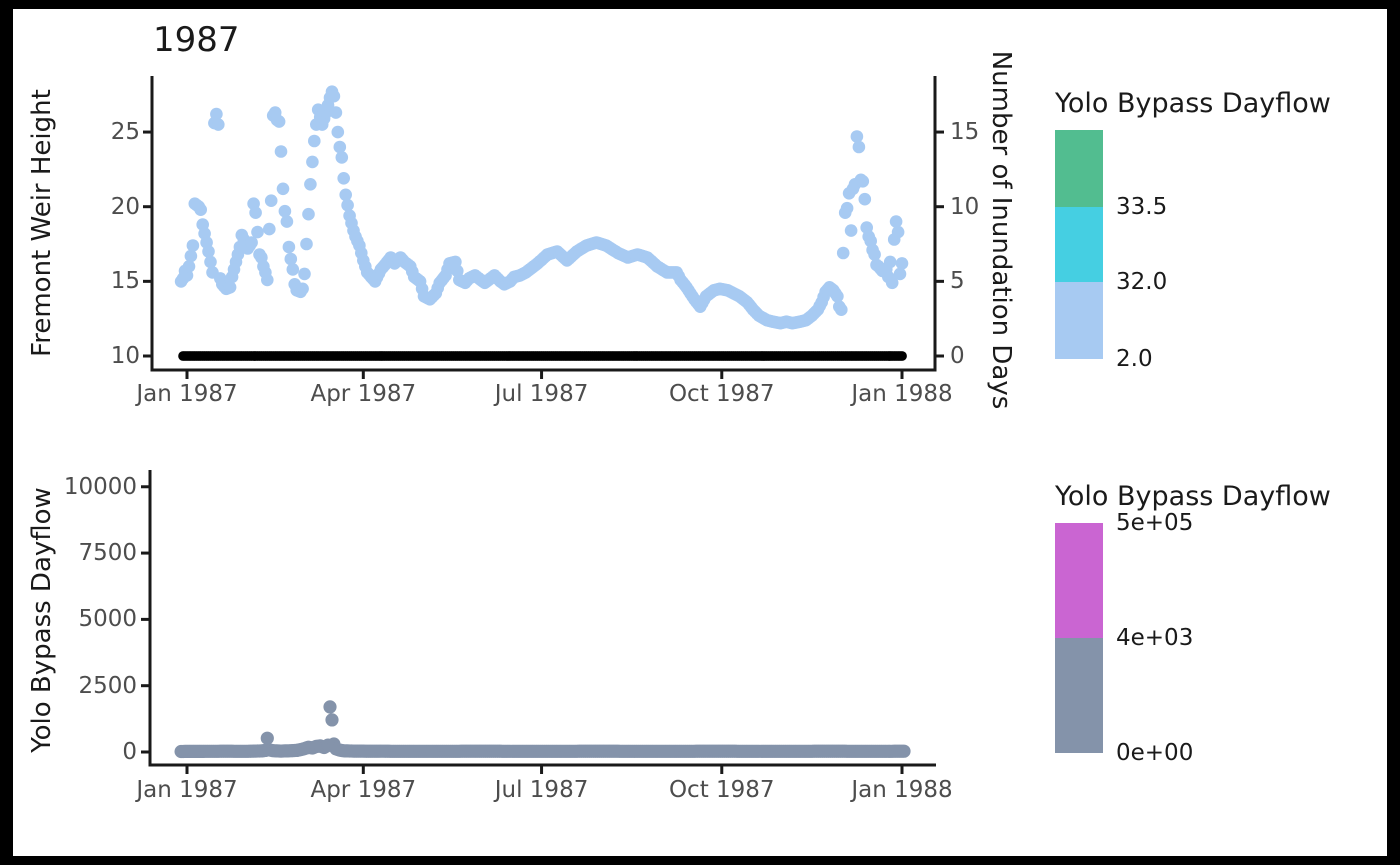 The width and height of the screenshot is (1400, 865). I want to click on chart2-x-tick-label: Jul 1987, so click(541, 790).